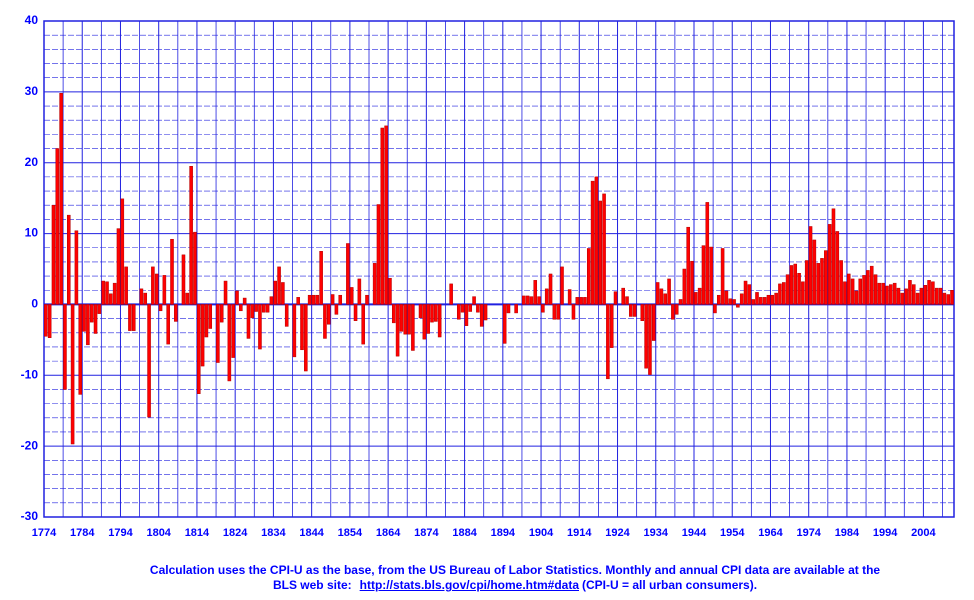 The image size is (974, 600). Describe the element at coordinates (770, 533) in the screenshot. I see `x-tick-label: 1964` at that location.